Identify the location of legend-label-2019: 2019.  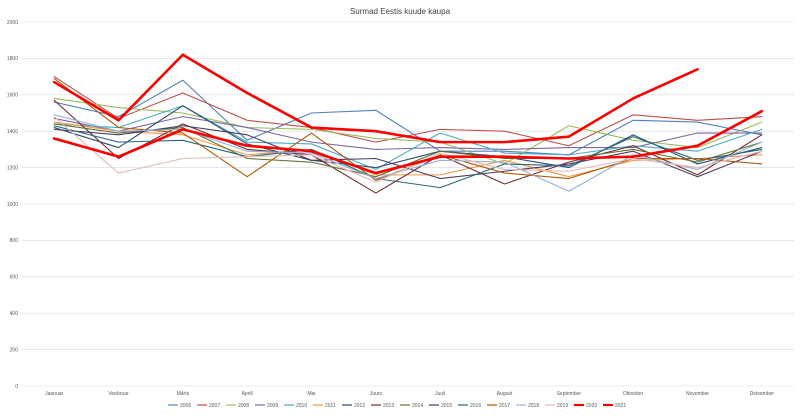
(562, 406).